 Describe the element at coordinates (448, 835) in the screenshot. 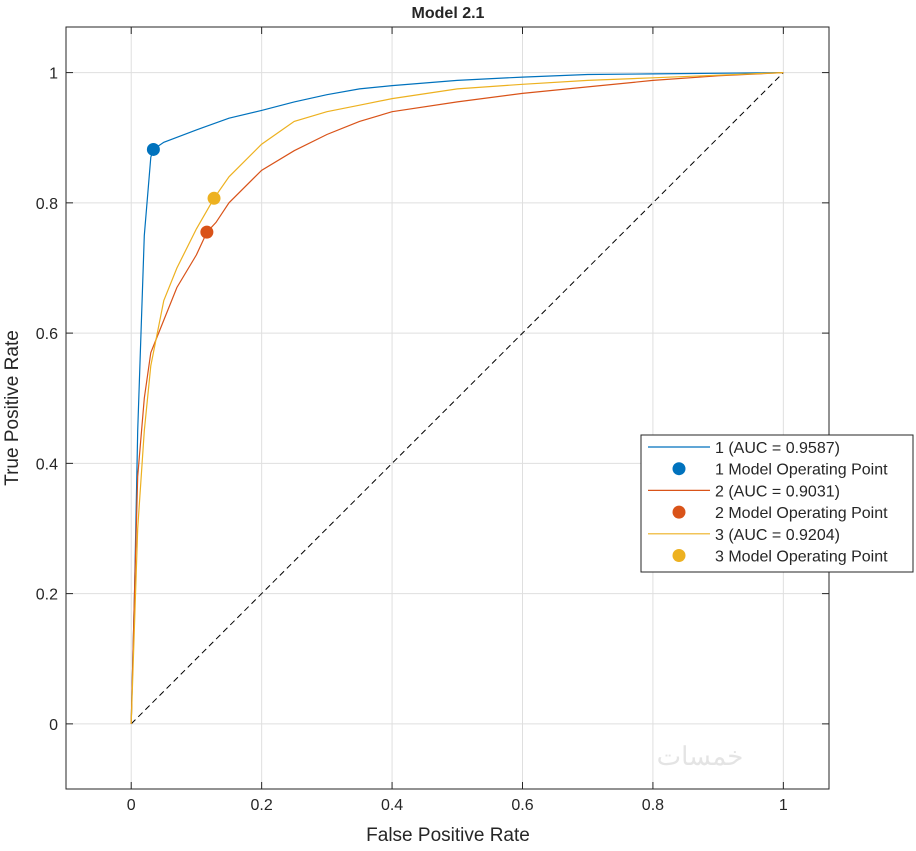

I see `x-axis-label: False Positive Rate` at that location.